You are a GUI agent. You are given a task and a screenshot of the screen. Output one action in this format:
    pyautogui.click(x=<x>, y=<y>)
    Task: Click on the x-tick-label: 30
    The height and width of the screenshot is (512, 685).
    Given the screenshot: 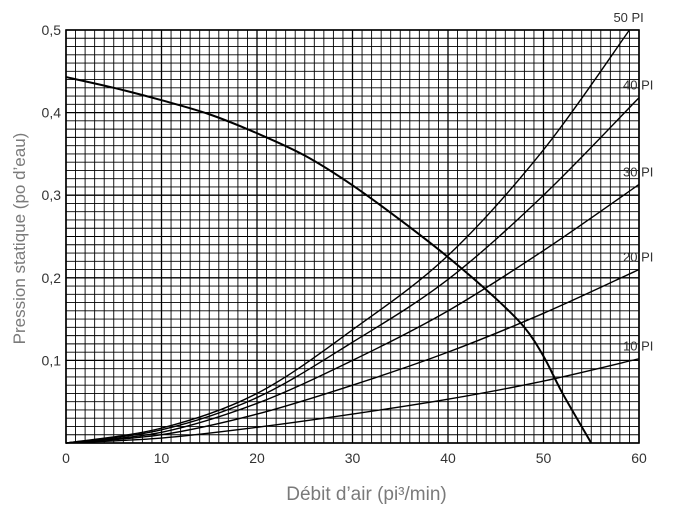 What is the action you would take?
    pyautogui.click(x=353, y=458)
    